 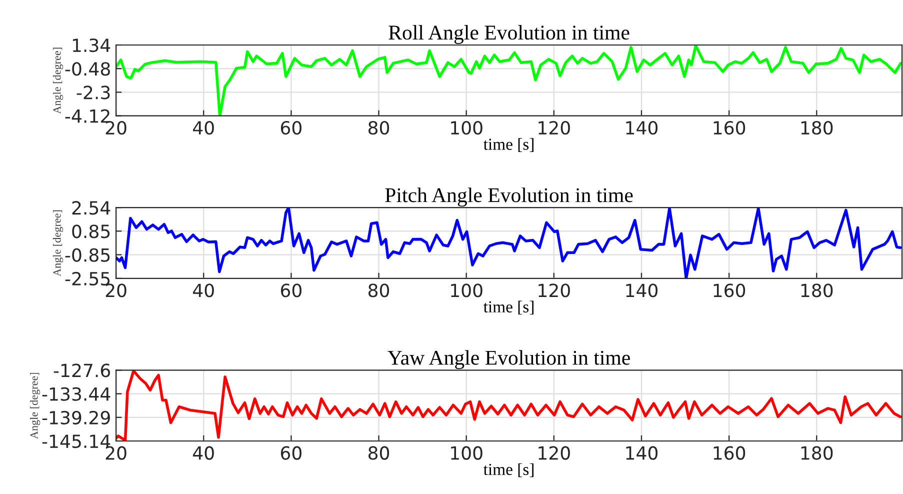 What do you see at coordinates (76, 441) in the screenshot?
I see `y-tick-label: -145.14` at bounding box center [76, 441].